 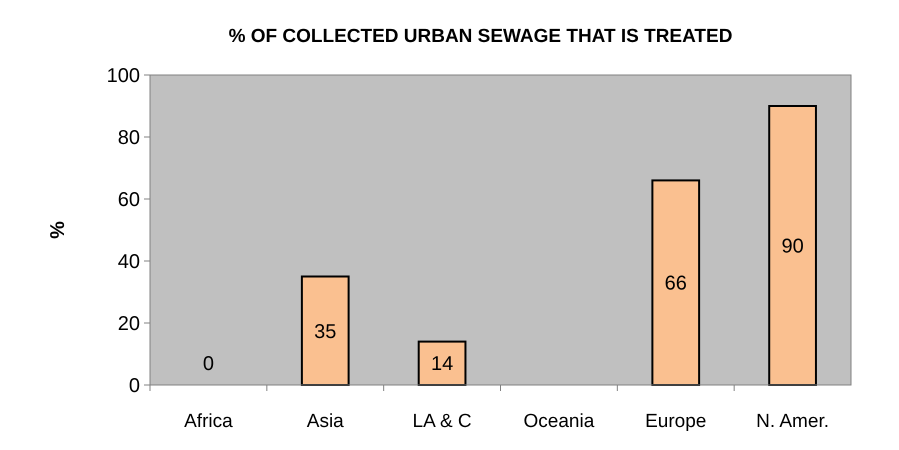 I want to click on x-tick-label: LA & C, so click(x=442, y=421).